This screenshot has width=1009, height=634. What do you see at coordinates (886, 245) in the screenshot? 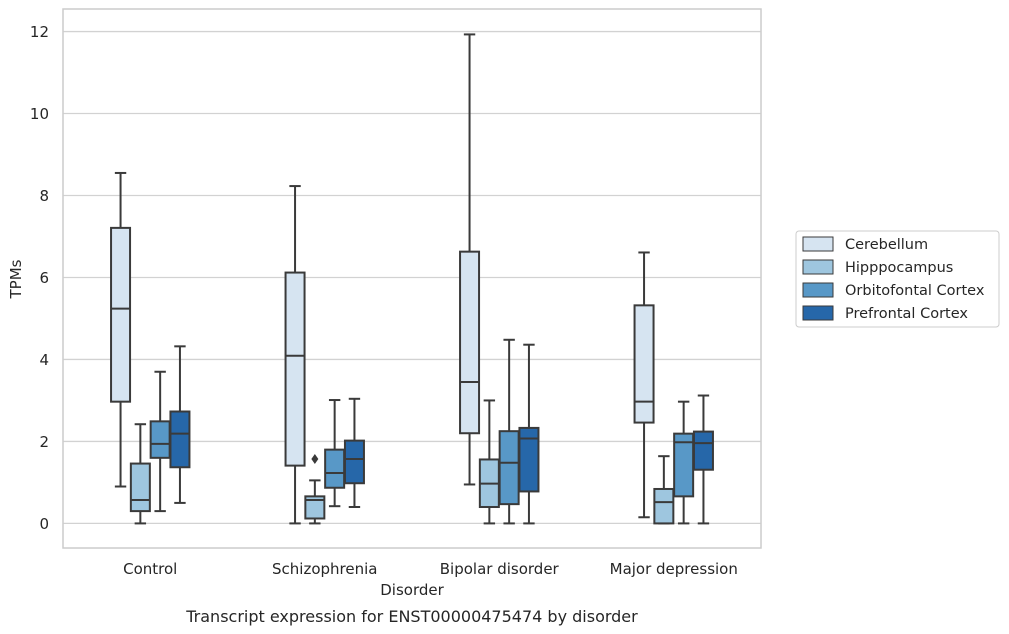
I see `legend-label: Cerebellum` at bounding box center [886, 245].